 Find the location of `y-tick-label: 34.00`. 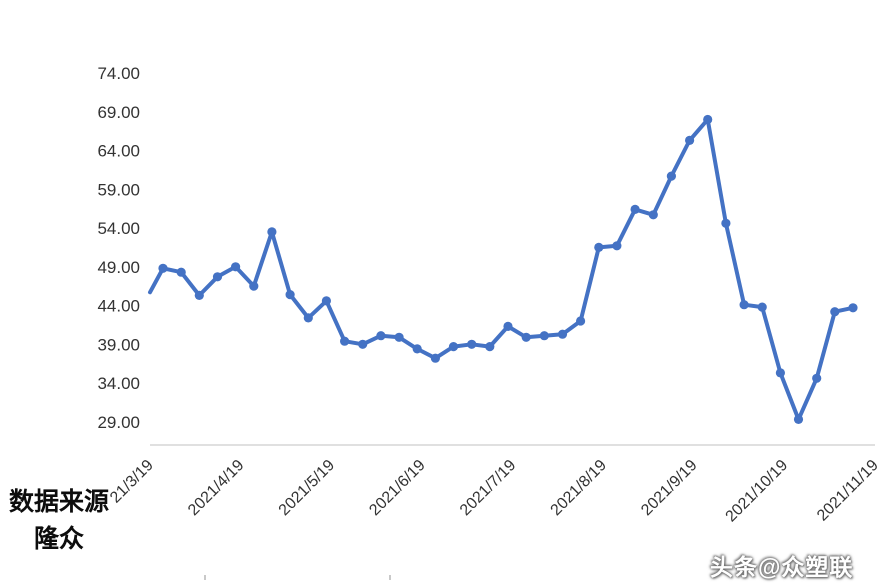

y-tick-label: 34.00 is located at coordinates (118, 383).